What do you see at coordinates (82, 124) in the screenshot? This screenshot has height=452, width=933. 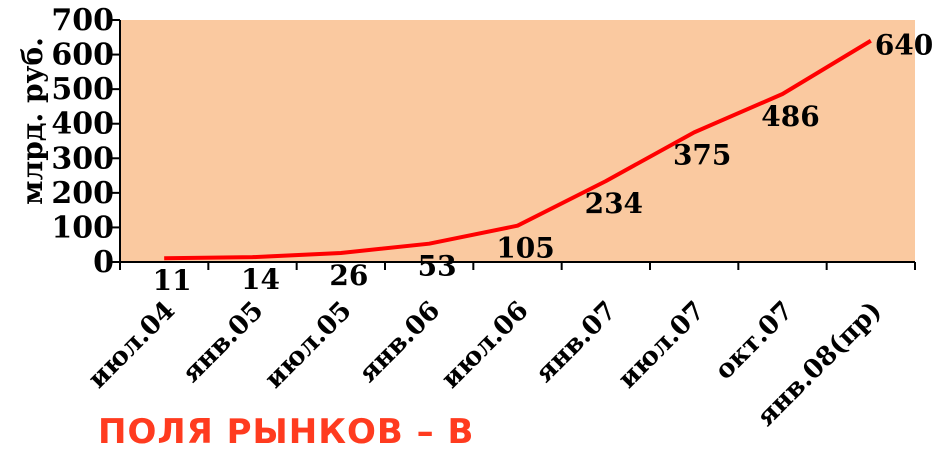 I see `y-tick-label: 400` at bounding box center [82, 124].